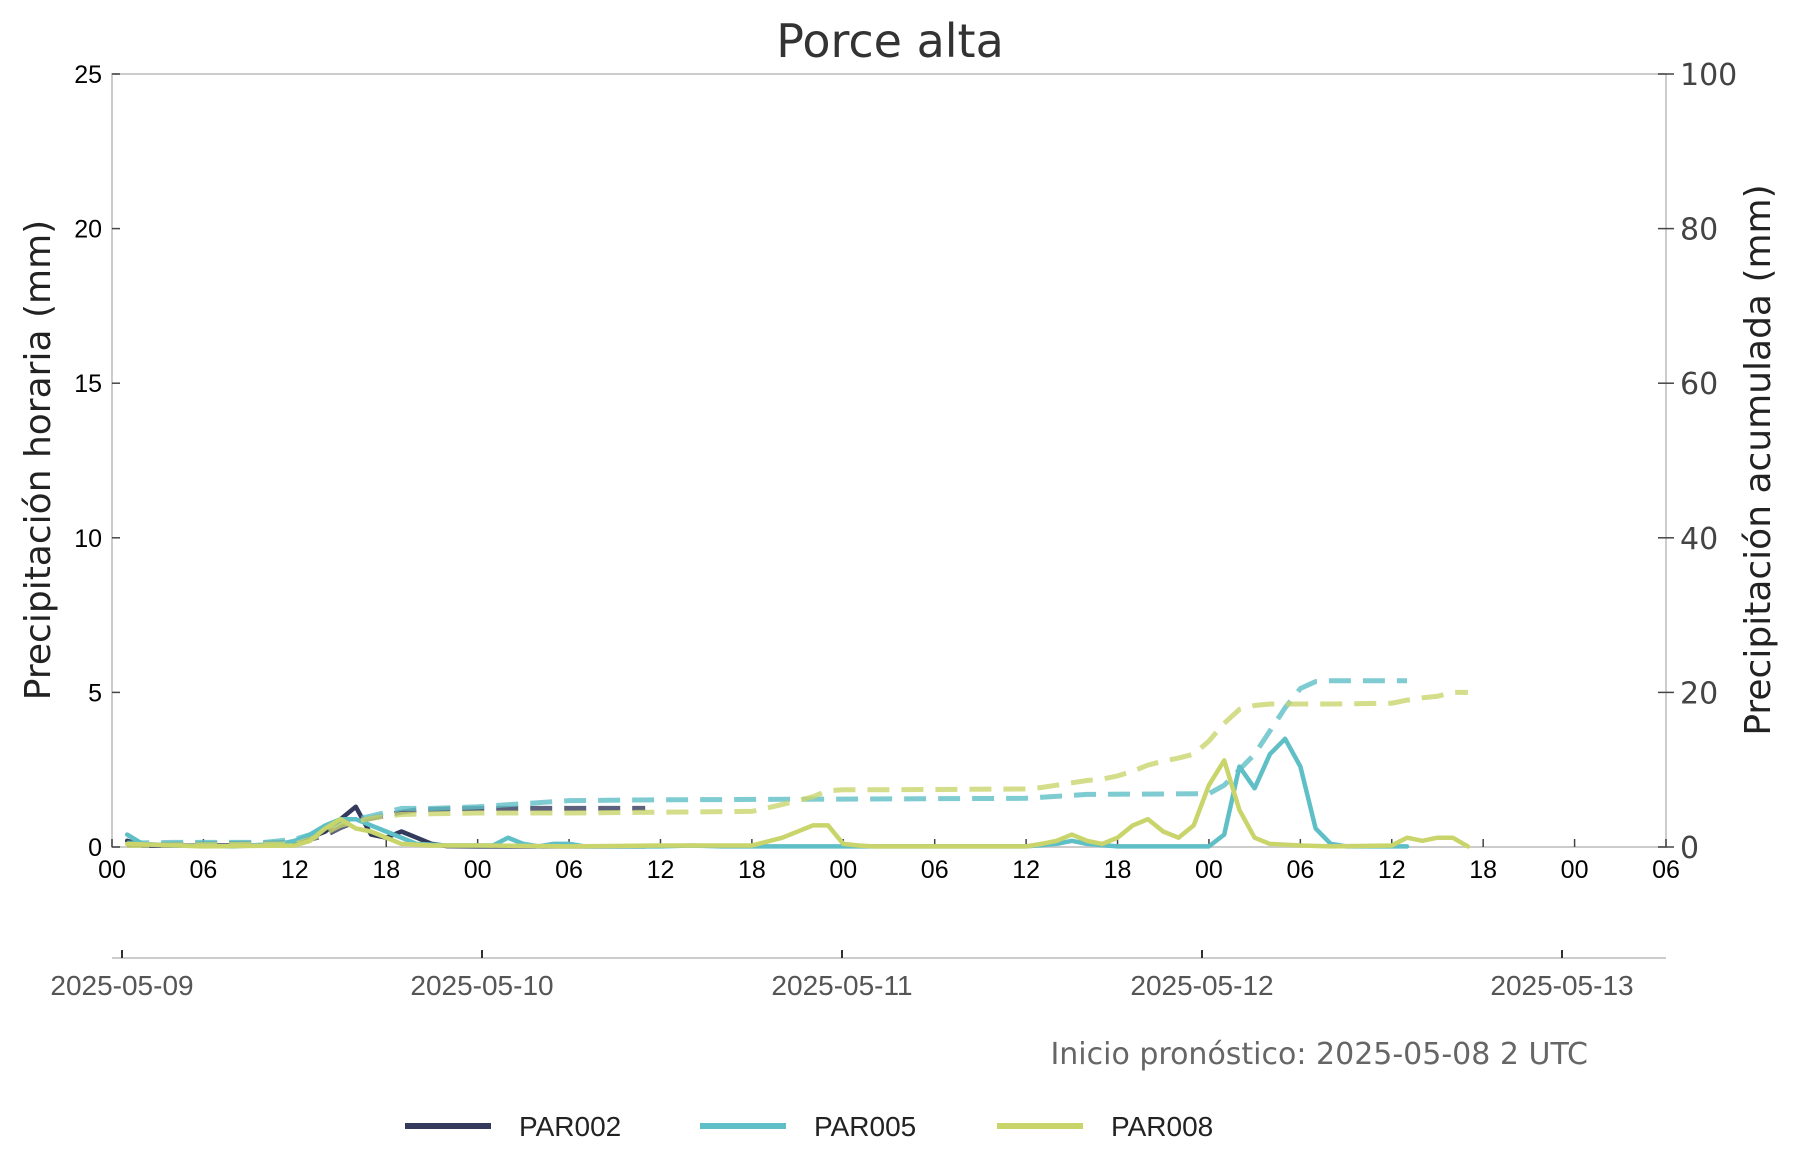 The image size is (1799, 1176). What do you see at coordinates (1758, 459) in the screenshot?
I see `right-y-axis-label: Precipitación acumulada (mm)` at bounding box center [1758, 459].